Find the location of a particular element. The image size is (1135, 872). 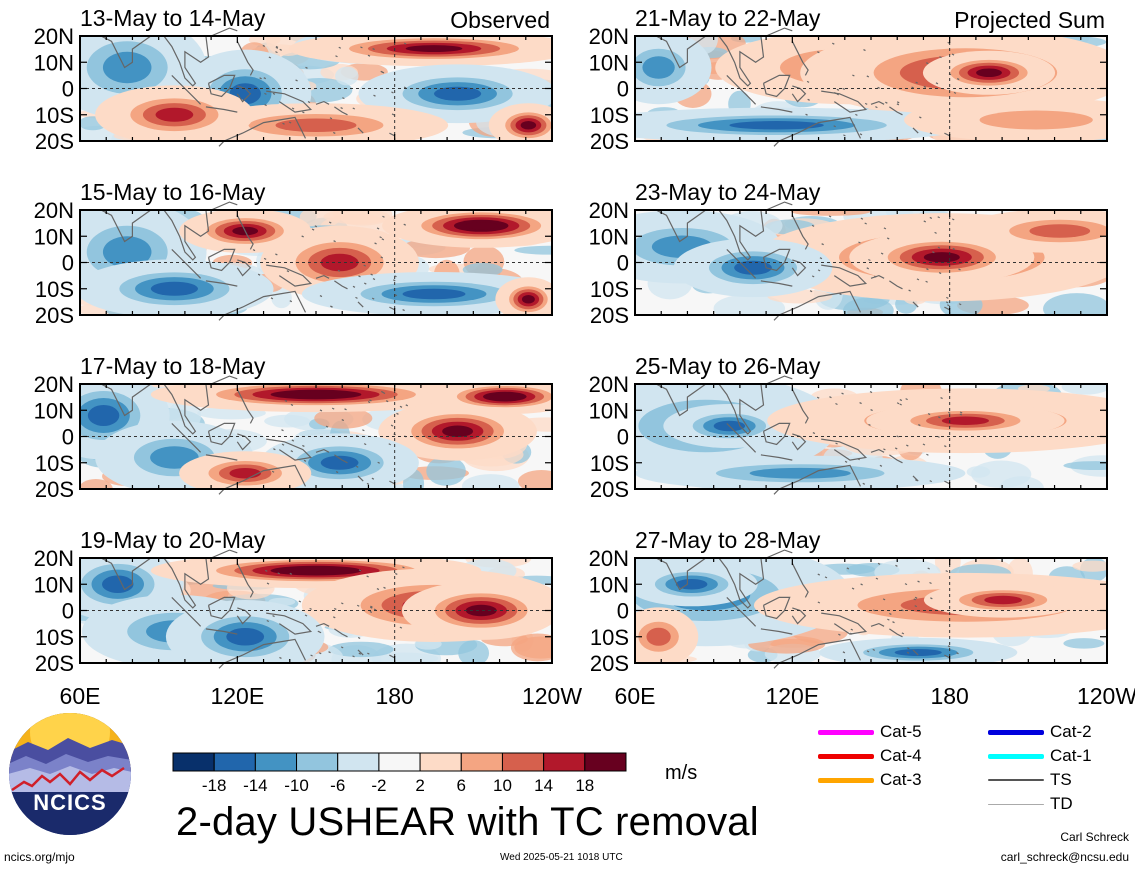

colorbar-label: -6 is located at coordinates (337, 785).